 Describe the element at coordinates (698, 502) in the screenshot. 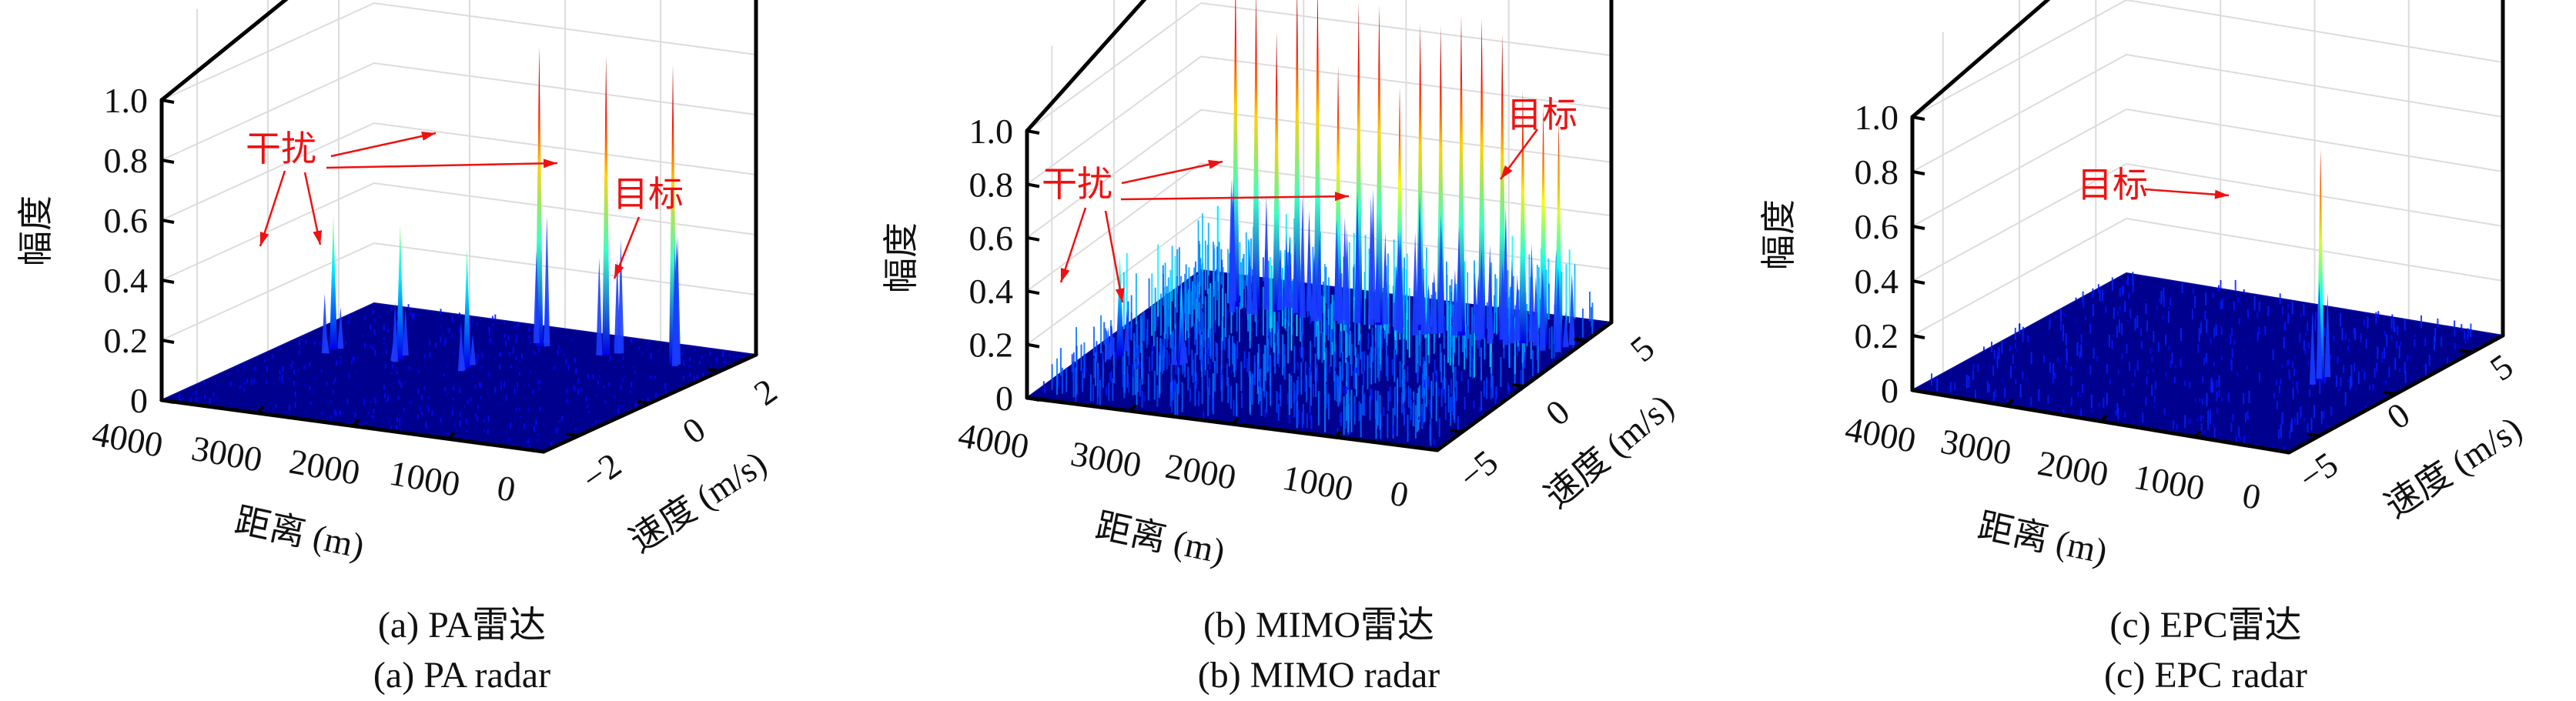

I see `panel-a-y-axis-title: 速度 (m/s)` at that location.